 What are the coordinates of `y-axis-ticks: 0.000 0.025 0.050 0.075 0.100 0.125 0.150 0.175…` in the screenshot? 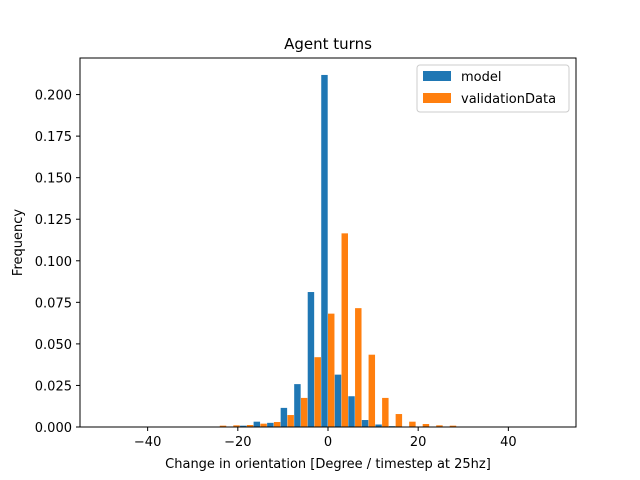 It's located at (57, 262).